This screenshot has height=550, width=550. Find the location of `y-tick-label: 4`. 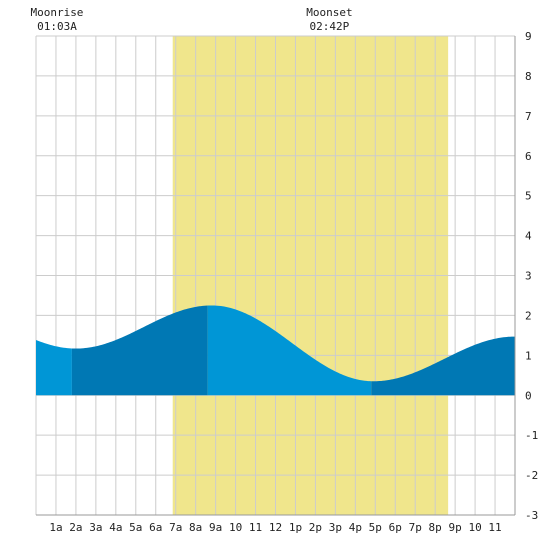

y-tick-label: 4 is located at coordinates (528, 236).